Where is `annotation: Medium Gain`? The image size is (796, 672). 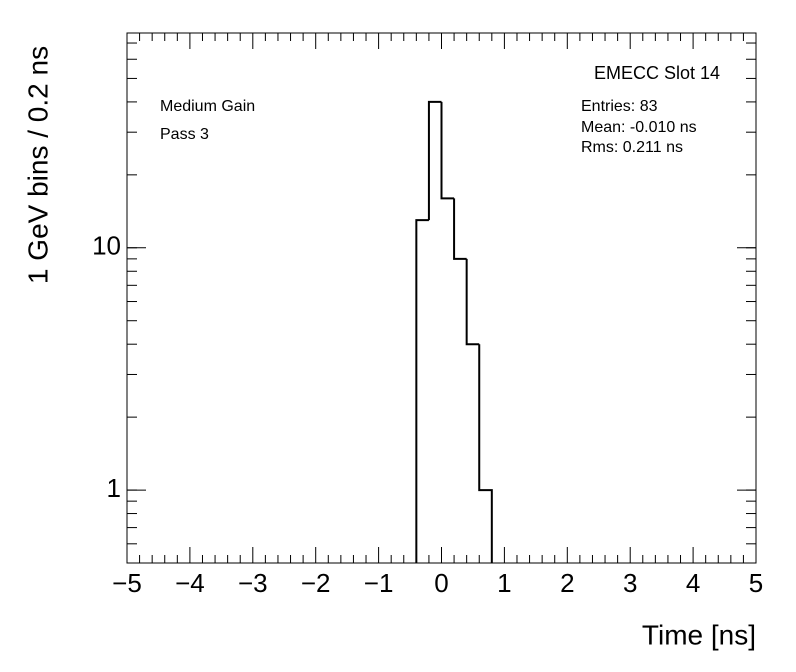
annotation: Medium Gain is located at coordinates (207, 106).